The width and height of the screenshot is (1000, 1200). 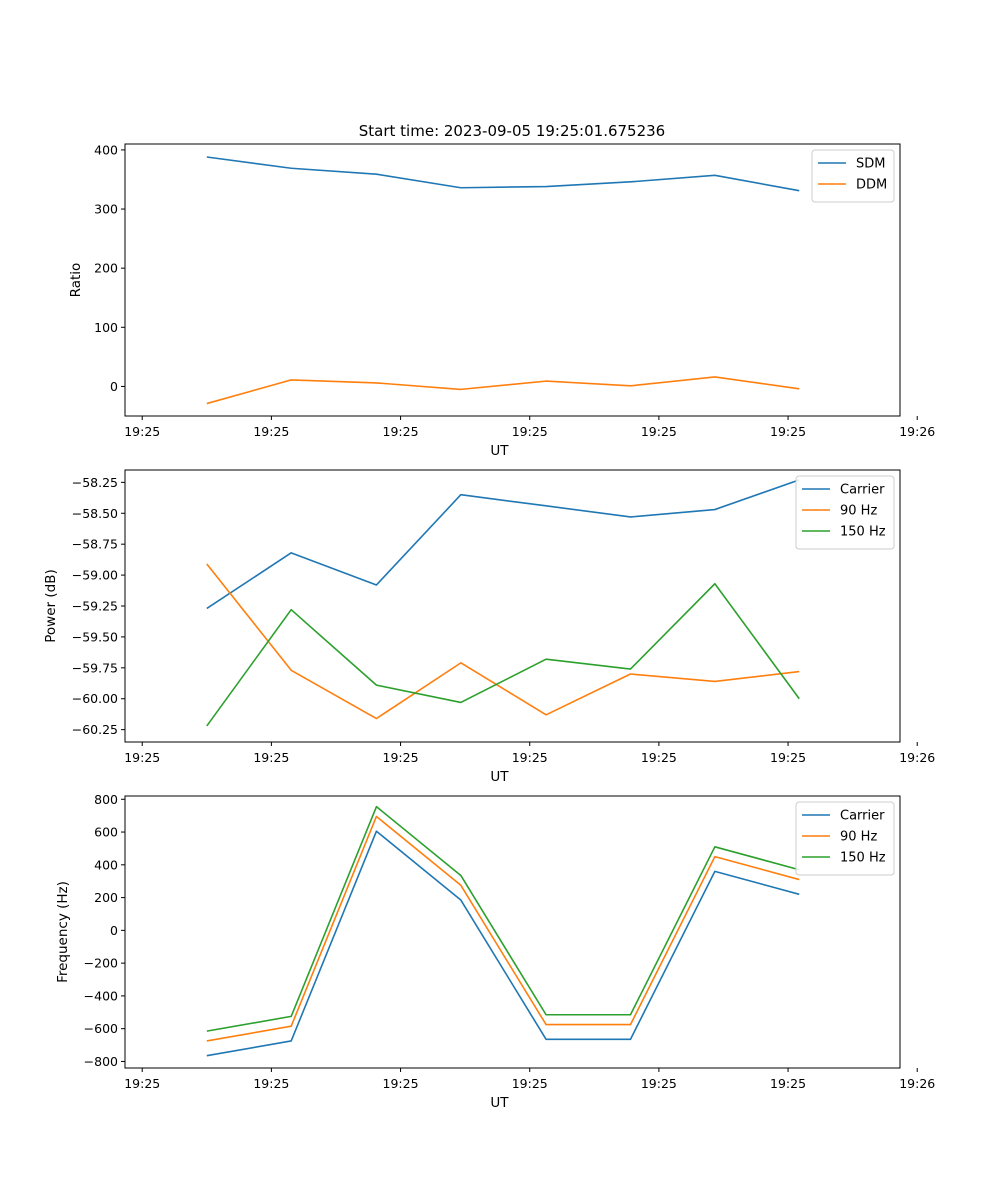 What do you see at coordinates (95, 544) in the screenshot?
I see `y-tick-label: −58.75` at bounding box center [95, 544].